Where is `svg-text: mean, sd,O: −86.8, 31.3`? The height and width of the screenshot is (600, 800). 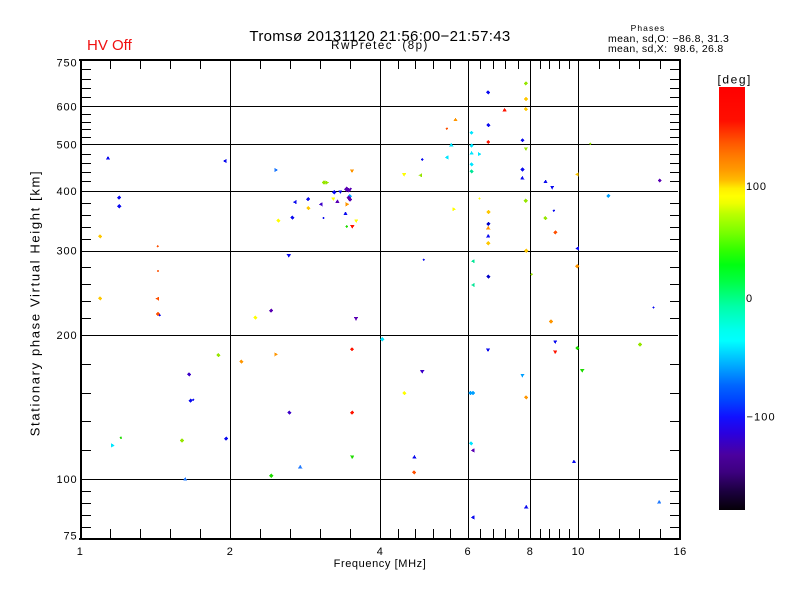
svg-text: mean, sd,O: −86.8, 31.3 is located at coordinates (668, 39).